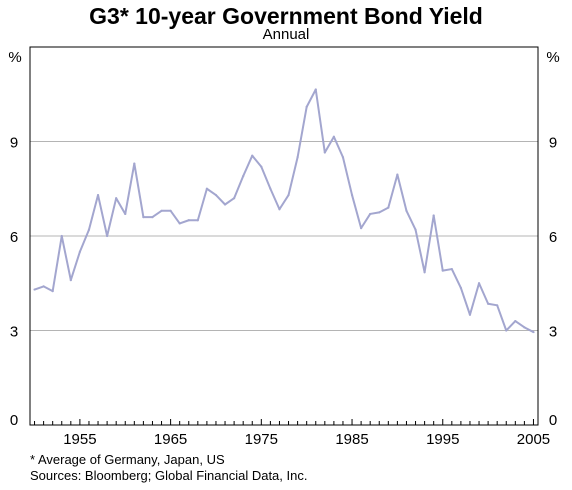 The image size is (572, 490). What do you see at coordinates (261, 439) in the screenshot?
I see `x-tick-label: 1975` at bounding box center [261, 439].